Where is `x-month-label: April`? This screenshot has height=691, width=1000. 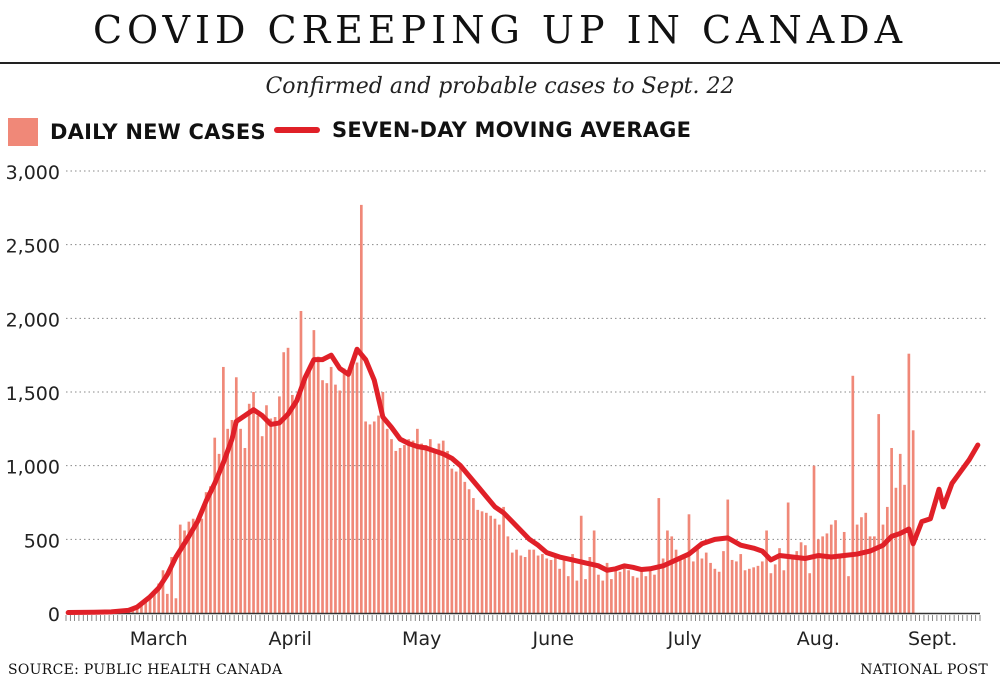 x-month-label: April is located at coordinates (289, 639).